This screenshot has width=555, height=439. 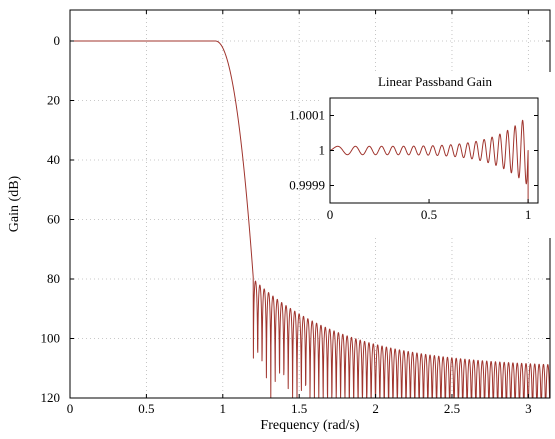 What do you see at coordinates (528, 408) in the screenshot?
I see `x-tick-label: 3` at bounding box center [528, 408].